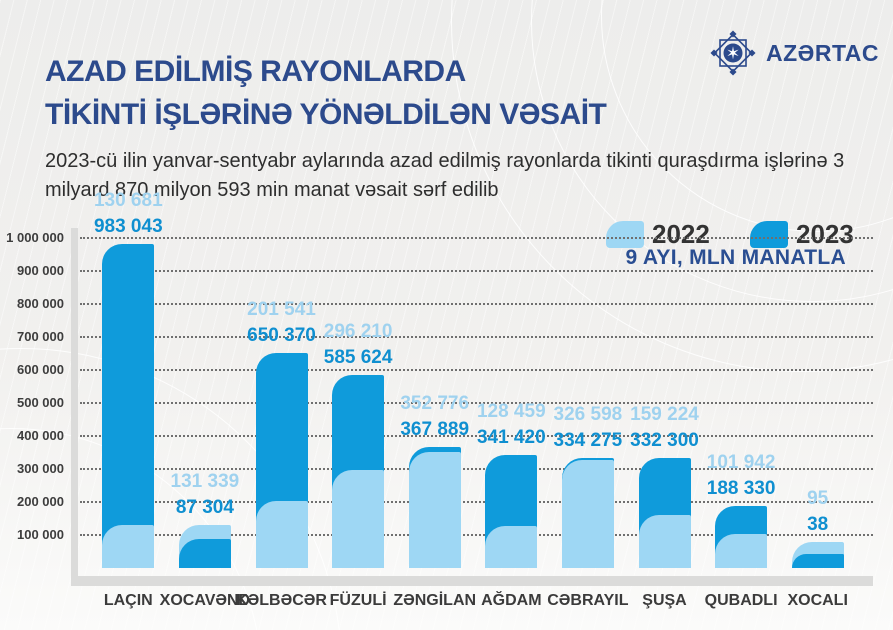 This screenshot has width=893, height=630. Describe the element at coordinates (825, 234) in the screenshot. I see `legend-label-2023: 2023` at that location.